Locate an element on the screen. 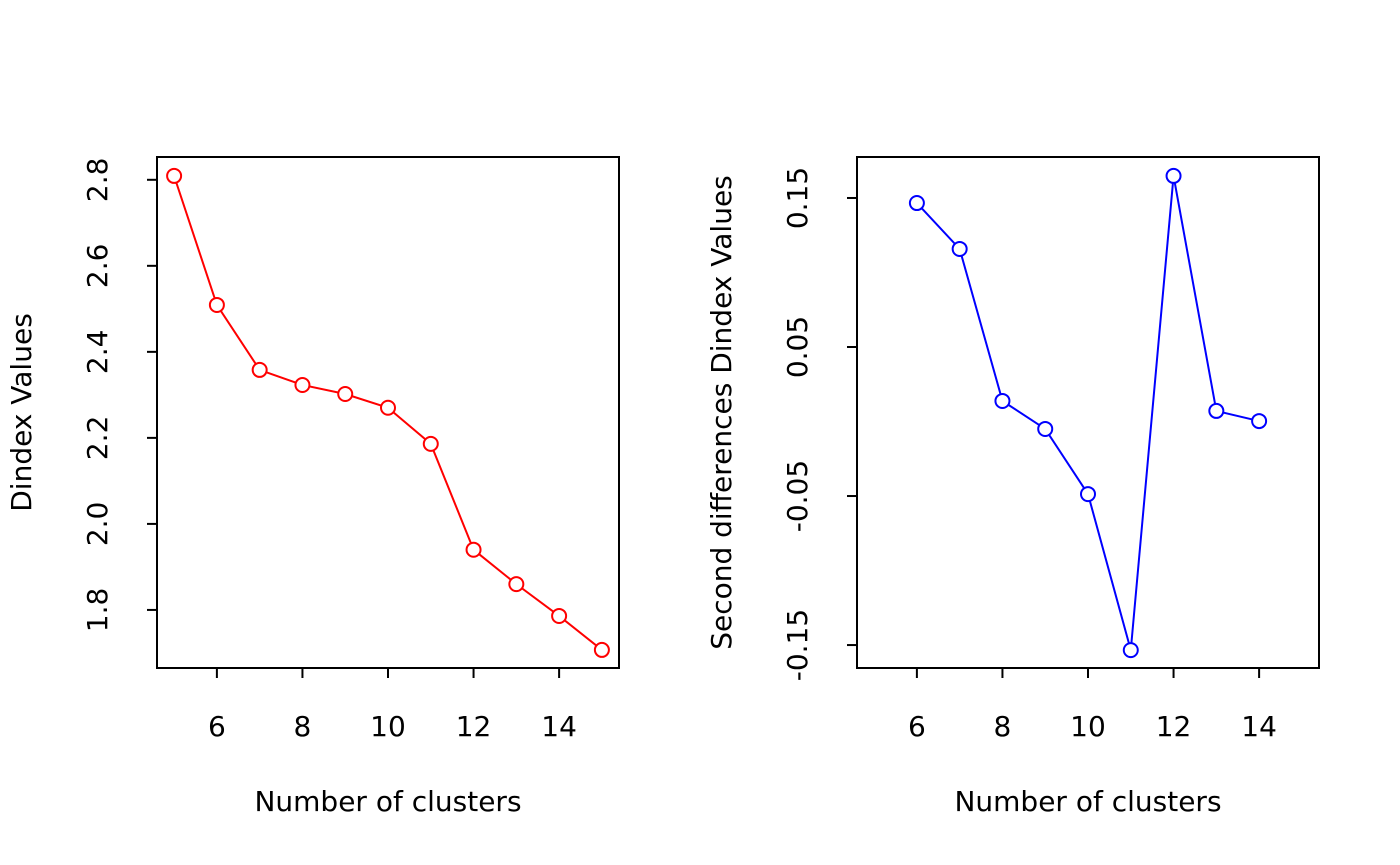 The image size is (1400, 865). y-tick-label: 2.4 is located at coordinates (97, 352).